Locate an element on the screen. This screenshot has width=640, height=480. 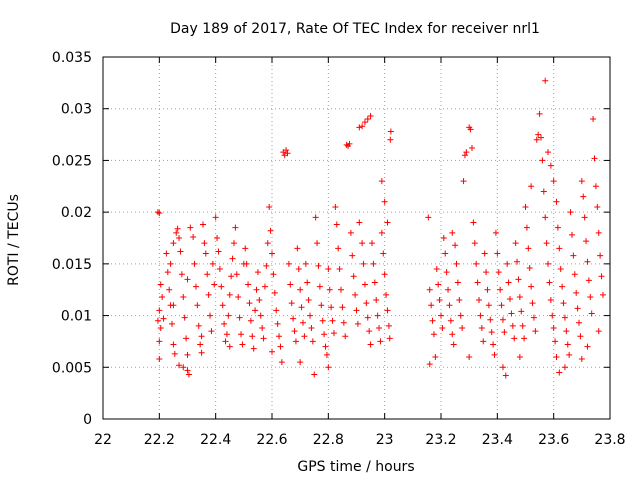
x-axis-label: GPS time / hours is located at coordinates (355, 467).